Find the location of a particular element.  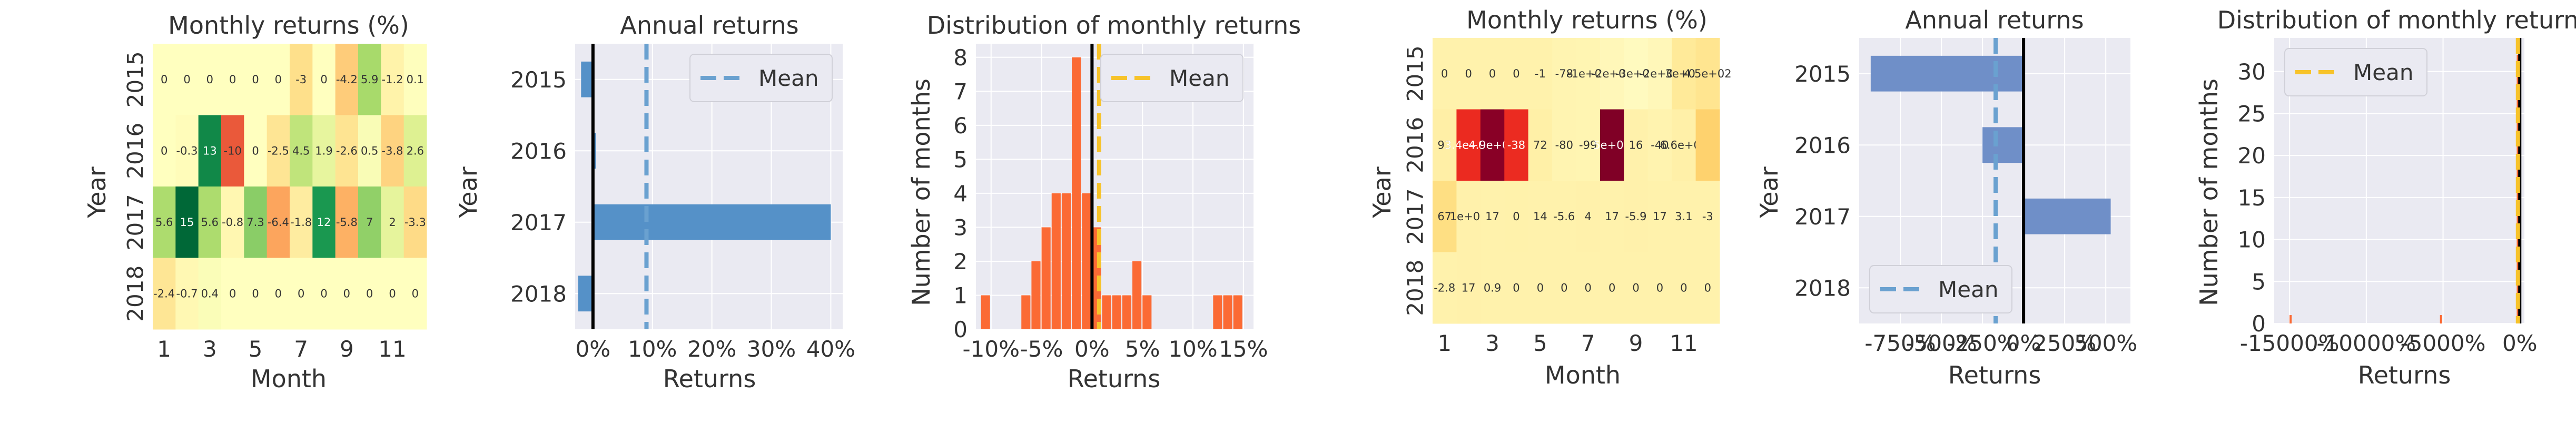

heatmap-1-cell-label: 7 is located at coordinates (370, 222).